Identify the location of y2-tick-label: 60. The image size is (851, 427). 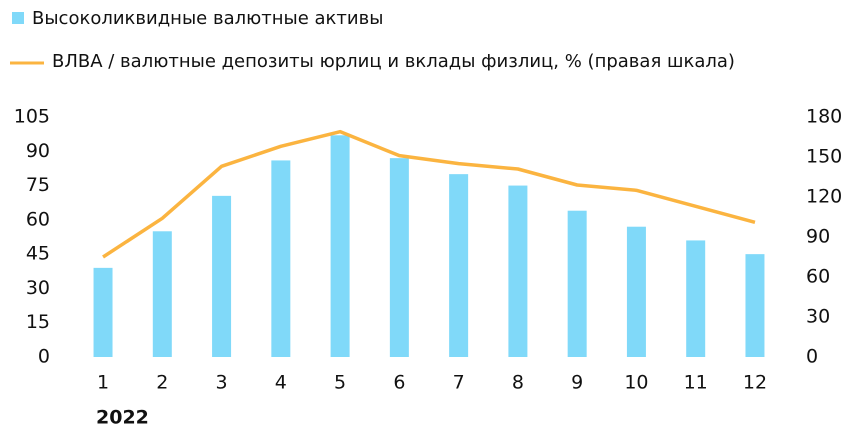
(818, 277).